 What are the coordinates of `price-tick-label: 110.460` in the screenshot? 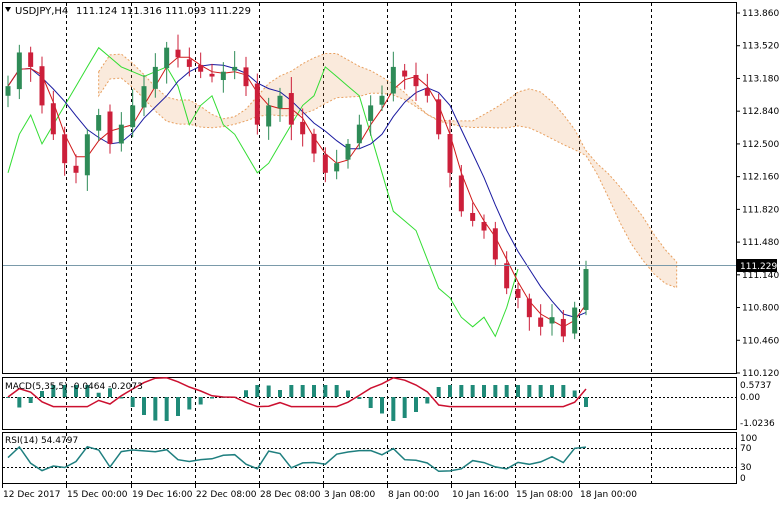 It's located at (760, 341).